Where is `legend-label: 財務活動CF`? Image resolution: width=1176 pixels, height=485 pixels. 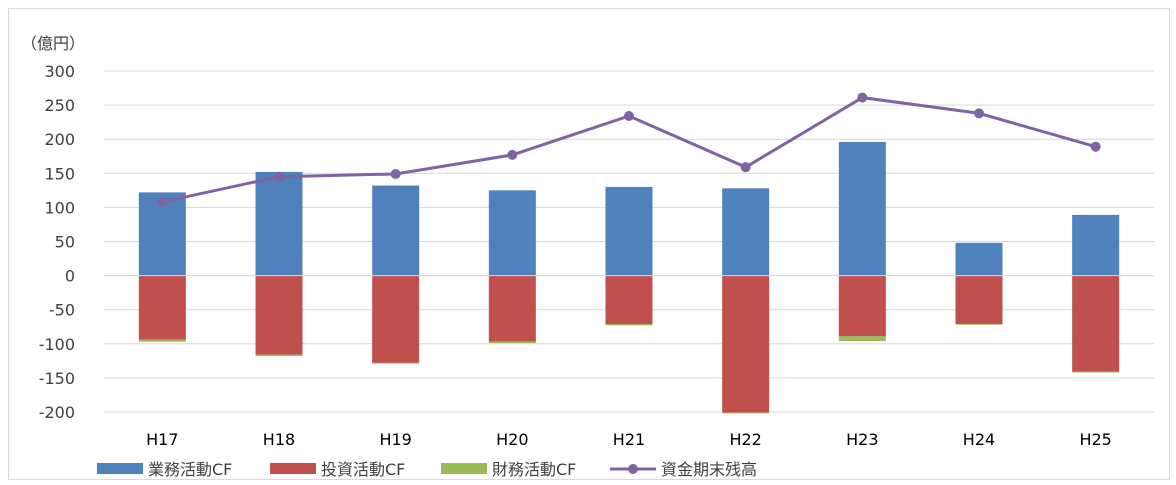 legend-label: 財務活動CF is located at coordinates (534, 469).